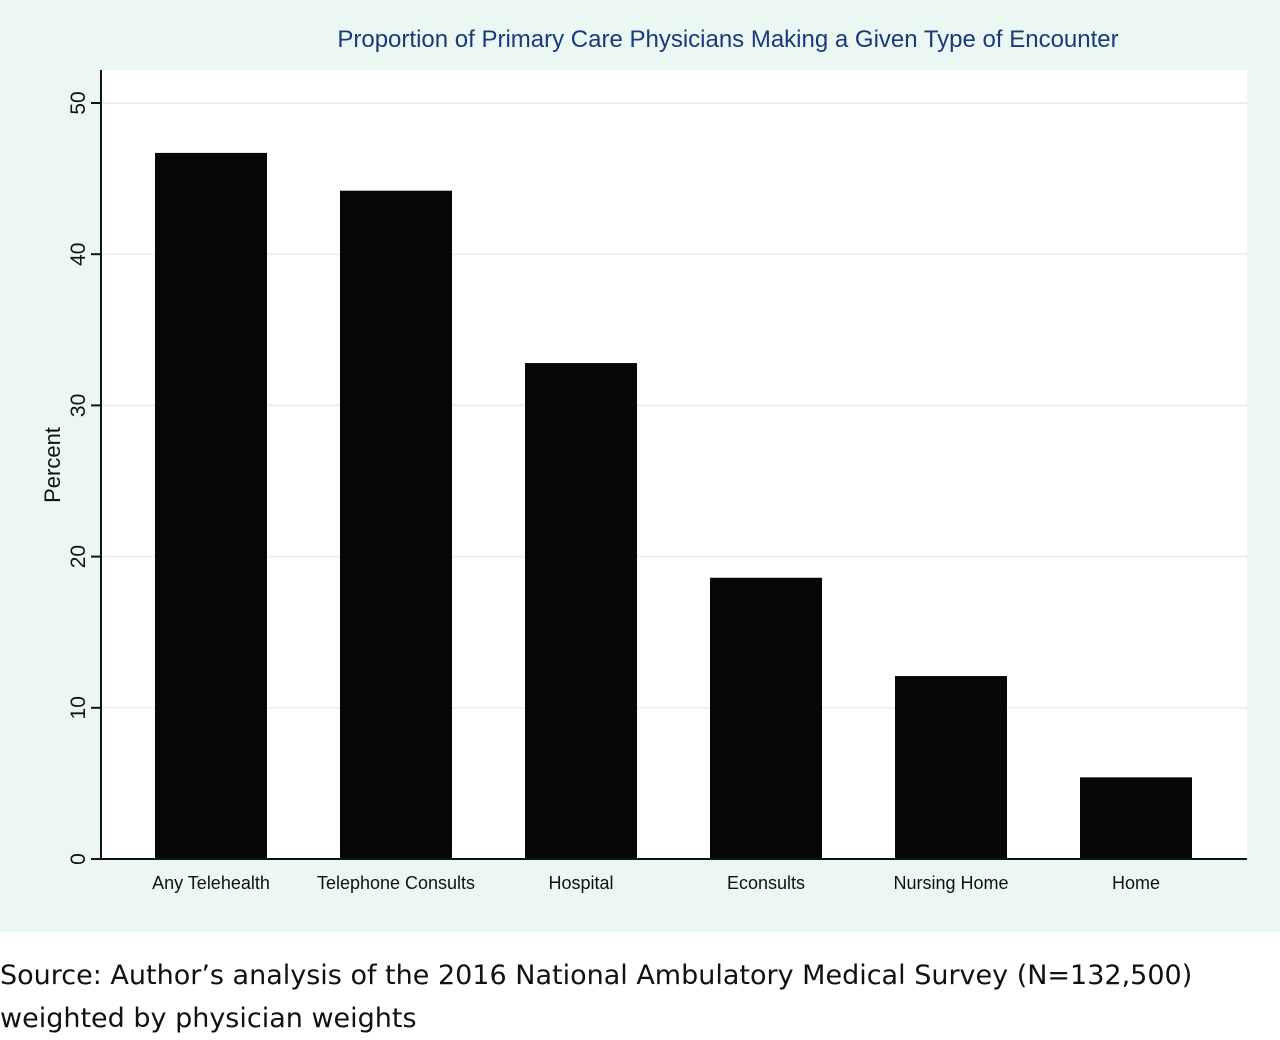  What do you see at coordinates (211, 883) in the screenshot?
I see `x-tick-label: Any Telehealth` at bounding box center [211, 883].